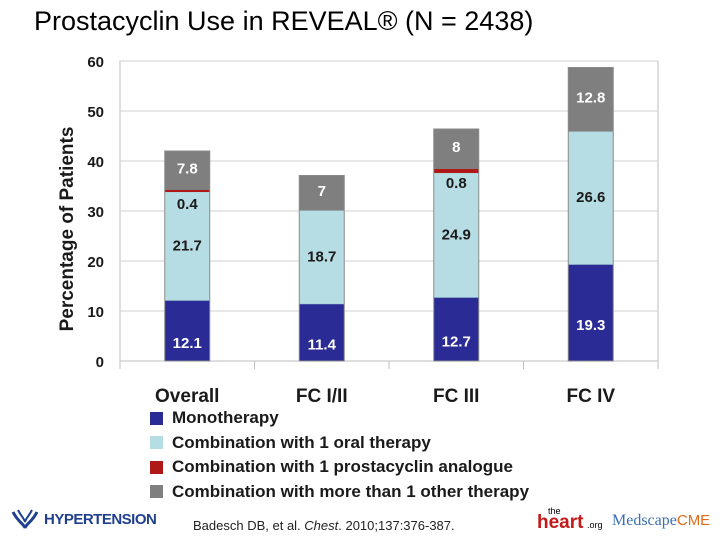  What do you see at coordinates (25, 519) in the screenshot?
I see `hypertension-swirl-icon` at bounding box center [25, 519].